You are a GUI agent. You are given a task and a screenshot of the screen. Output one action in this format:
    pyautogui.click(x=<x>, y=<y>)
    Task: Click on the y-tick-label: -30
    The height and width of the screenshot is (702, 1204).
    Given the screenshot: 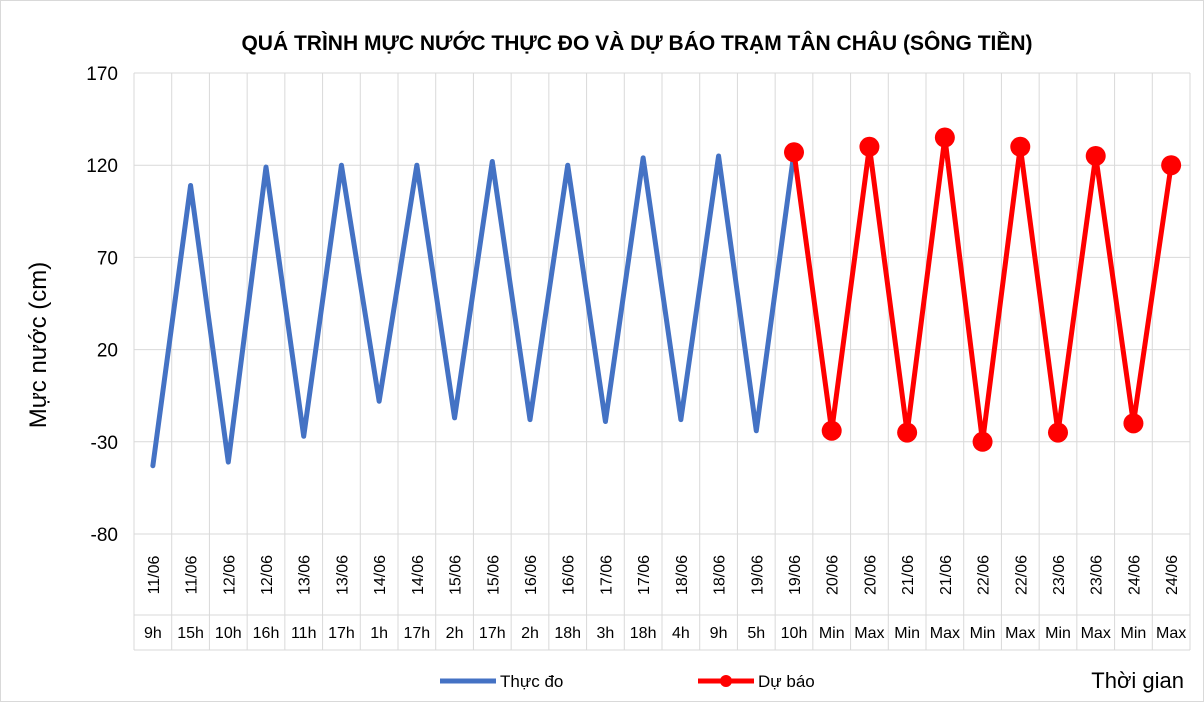 What is the action you would take?
    pyautogui.click(x=104, y=443)
    